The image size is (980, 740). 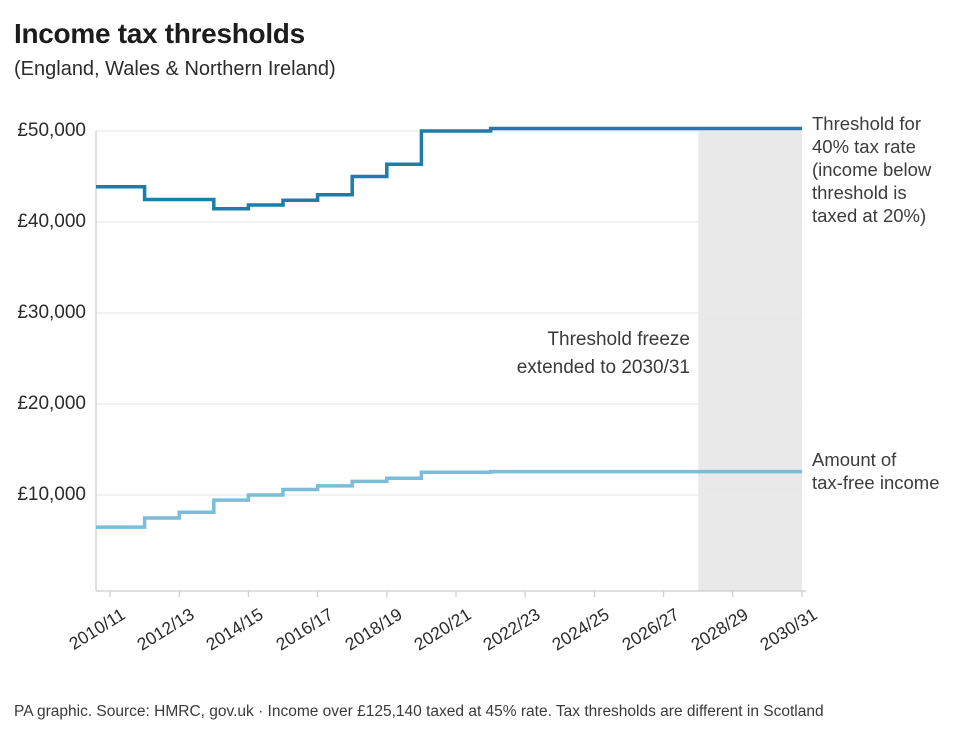 What do you see at coordinates (175, 69) in the screenshot?
I see `page-subtitle: (England, Wales & Northern Ireland)` at bounding box center [175, 69].